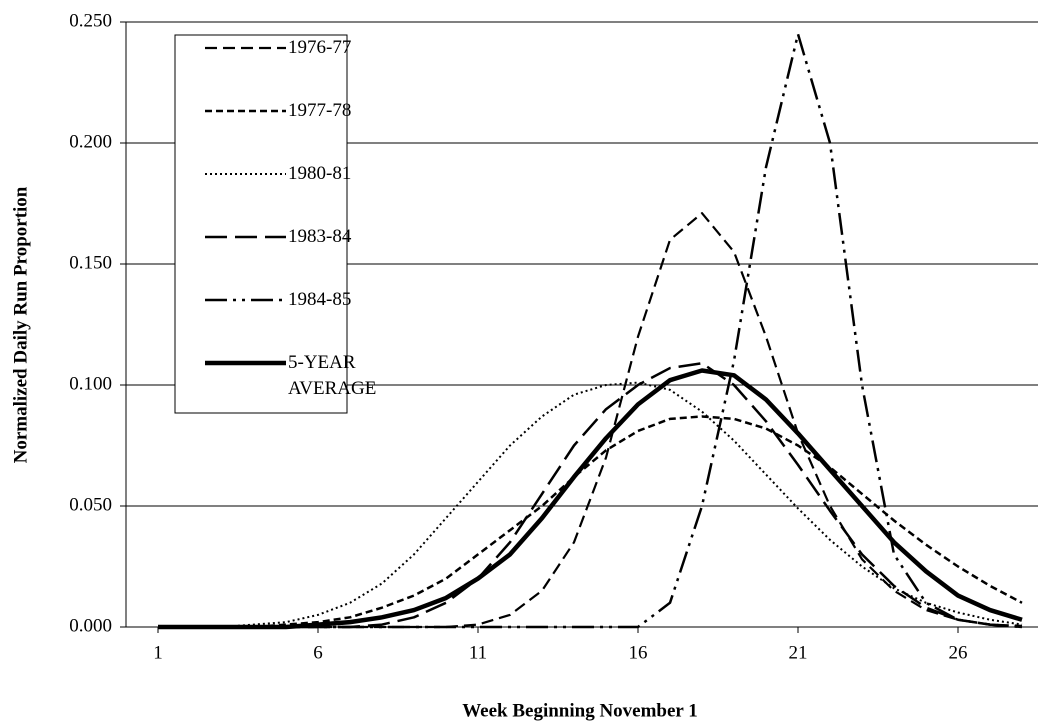 The height and width of the screenshot is (728, 1039). What do you see at coordinates (158, 652) in the screenshot?
I see `x-tick-label: 1` at bounding box center [158, 652].